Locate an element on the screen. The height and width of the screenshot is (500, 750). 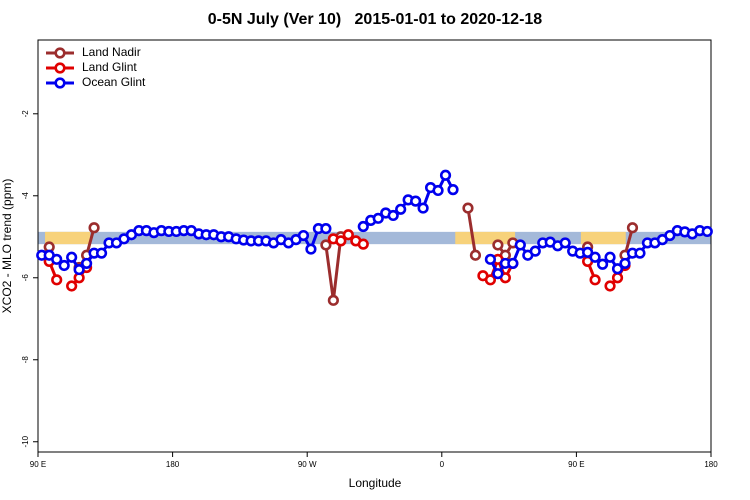
y-tick-label: -4 is located at coordinates (25, 196).